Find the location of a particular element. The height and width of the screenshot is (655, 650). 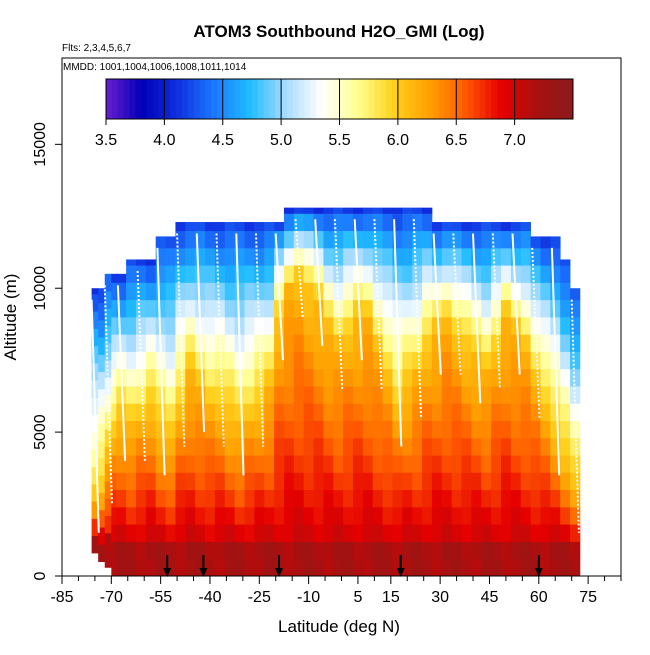

colorbar-tick-label: 7.0 is located at coordinates (515, 140).